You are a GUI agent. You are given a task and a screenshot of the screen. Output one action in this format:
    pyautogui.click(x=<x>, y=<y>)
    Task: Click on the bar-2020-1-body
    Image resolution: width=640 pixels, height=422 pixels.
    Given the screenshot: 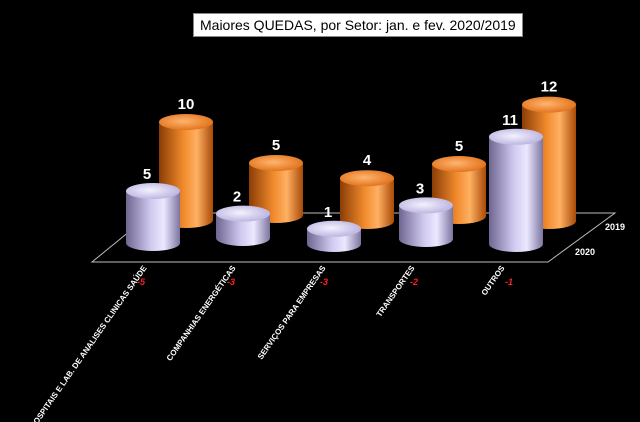 What is the action you would take?
    pyautogui.click(x=243, y=229)
    